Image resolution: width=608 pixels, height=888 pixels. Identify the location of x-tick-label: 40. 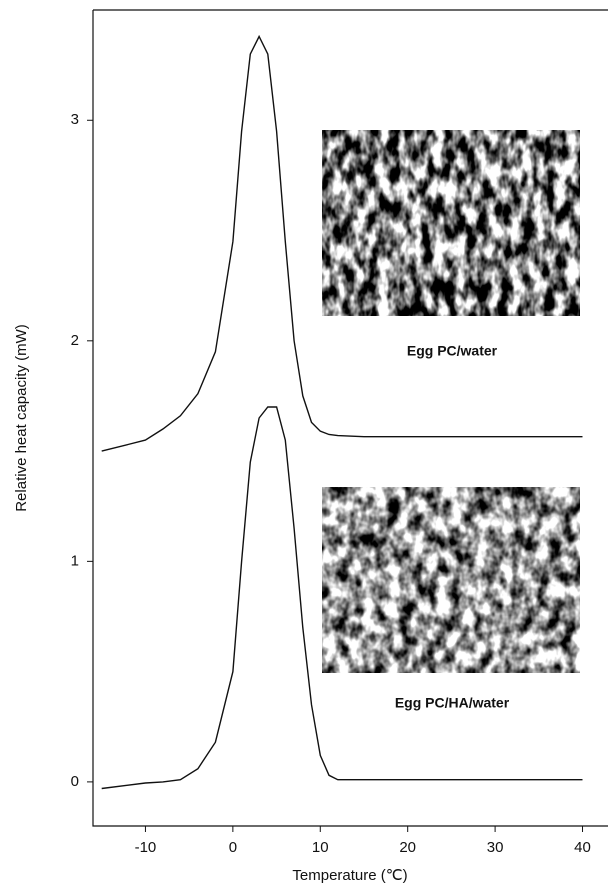
(582, 847).